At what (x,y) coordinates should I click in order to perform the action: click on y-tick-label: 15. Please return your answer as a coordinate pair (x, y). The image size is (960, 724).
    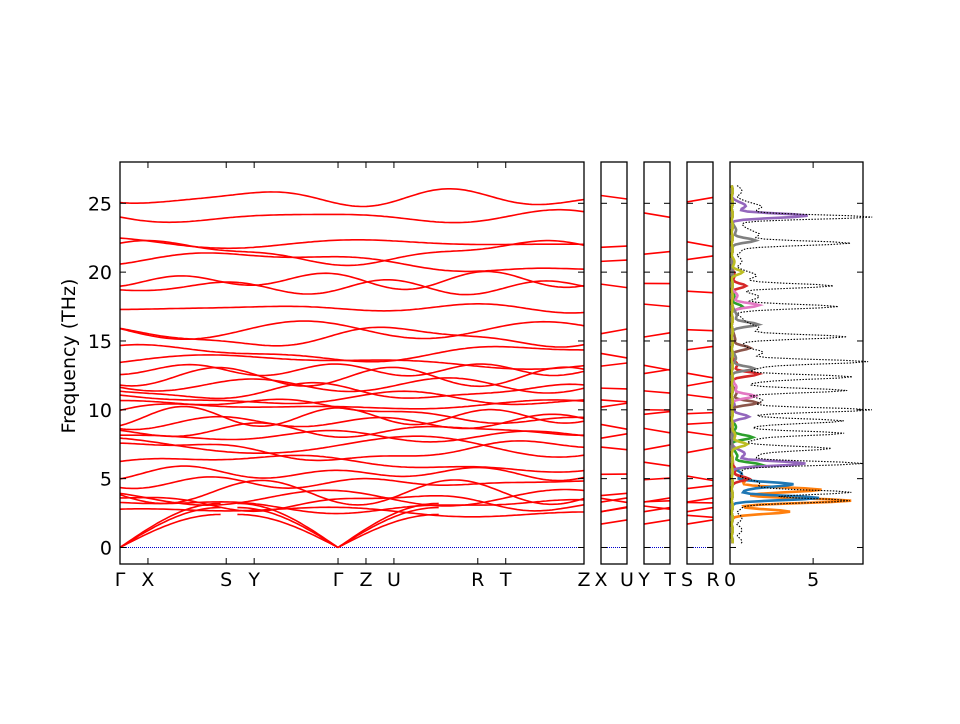
    Looking at the image, I should click on (100, 342).